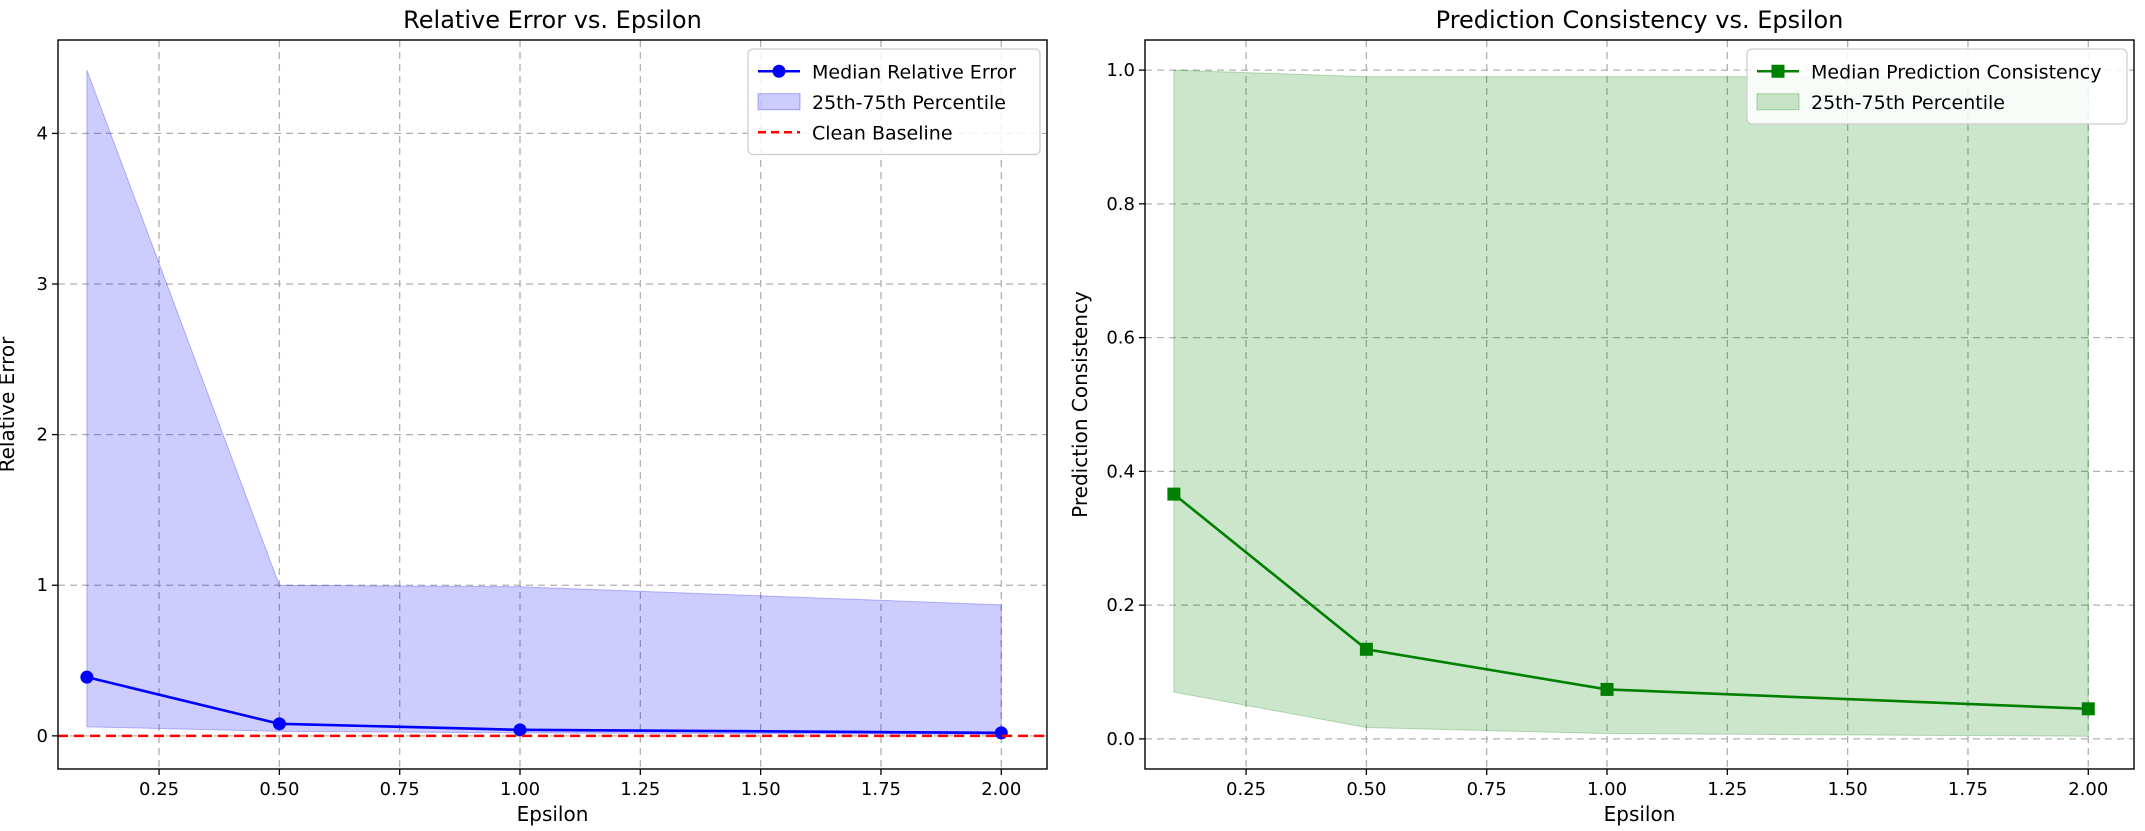 The width and height of the screenshot is (2145, 831). Describe the element at coordinates (1120, 70) in the screenshot. I see `y-tick-label: 1.0` at that location.